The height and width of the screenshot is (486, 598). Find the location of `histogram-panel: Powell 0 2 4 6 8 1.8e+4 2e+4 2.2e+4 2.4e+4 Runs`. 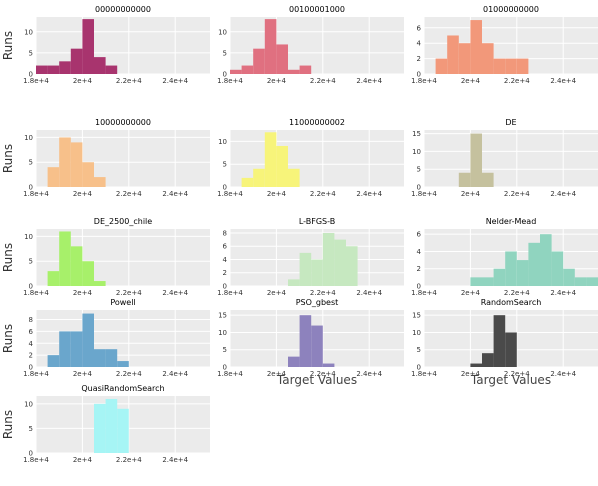

histogram-panel: Powell 0 2 4 6 8 1.8e+4 2e+4 2.2e+4 2.4e+4 Runs is located at coordinates (105, 338).